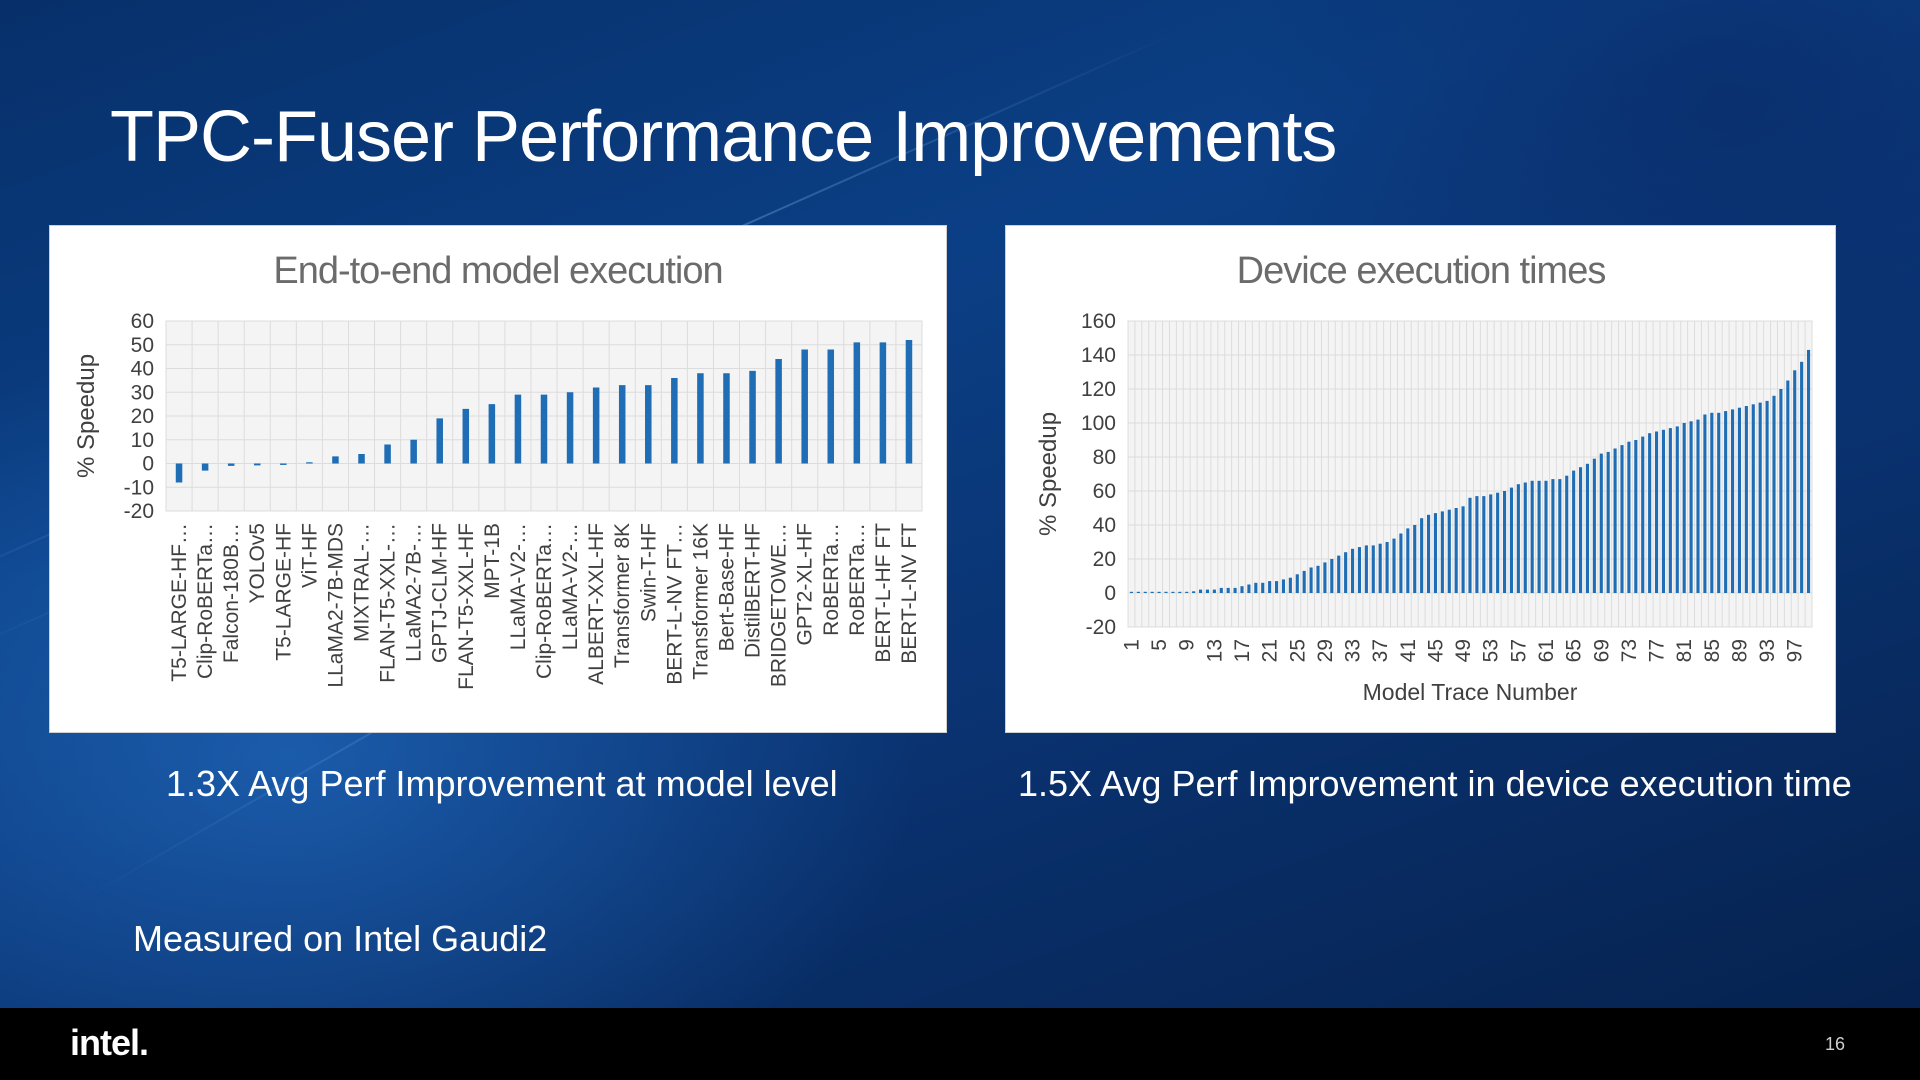 The height and width of the screenshot is (1080, 1920). What do you see at coordinates (1546, 650) in the screenshot?
I see `x-tick-label: 61` at bounding box center [1546, 650].